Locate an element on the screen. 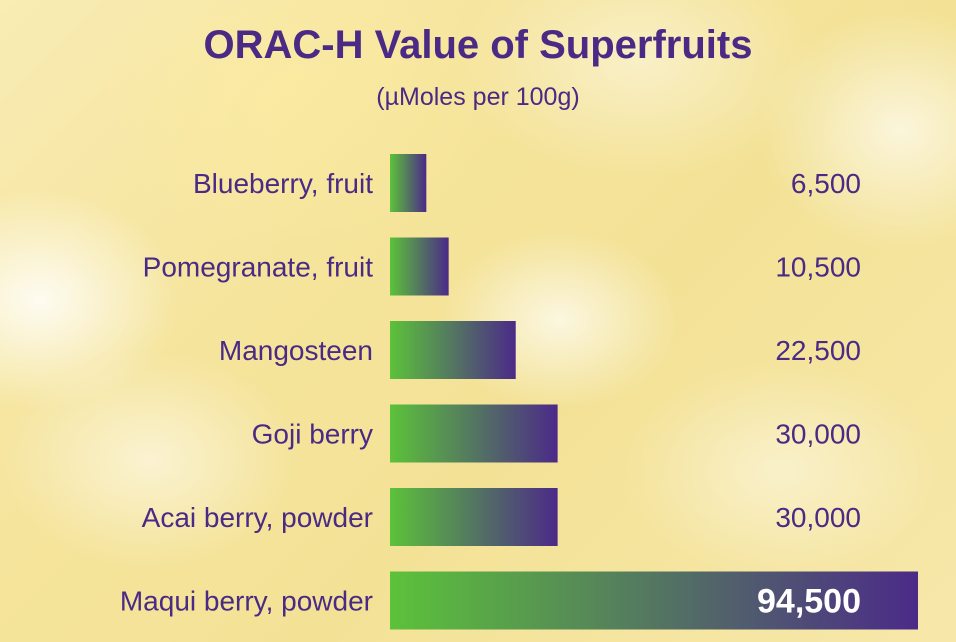 This screenshot has width=956, height=642. category-label: Mangosteen is located at coordinates (296, 350).